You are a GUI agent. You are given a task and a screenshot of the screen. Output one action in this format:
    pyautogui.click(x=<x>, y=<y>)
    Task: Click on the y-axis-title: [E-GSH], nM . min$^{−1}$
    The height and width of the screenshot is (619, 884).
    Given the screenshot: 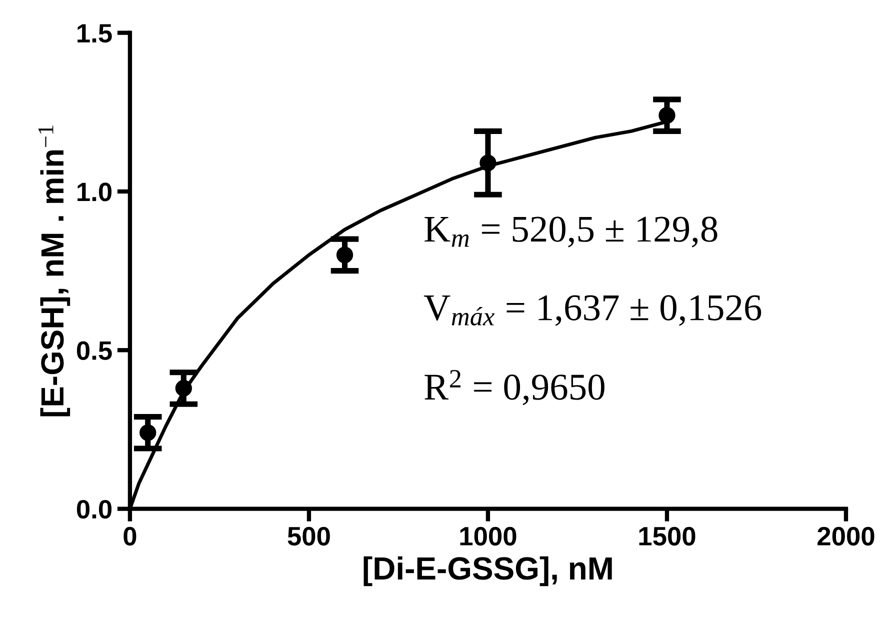 What is the action you would take?
    pyautogui.click(x=54, y=271)
    